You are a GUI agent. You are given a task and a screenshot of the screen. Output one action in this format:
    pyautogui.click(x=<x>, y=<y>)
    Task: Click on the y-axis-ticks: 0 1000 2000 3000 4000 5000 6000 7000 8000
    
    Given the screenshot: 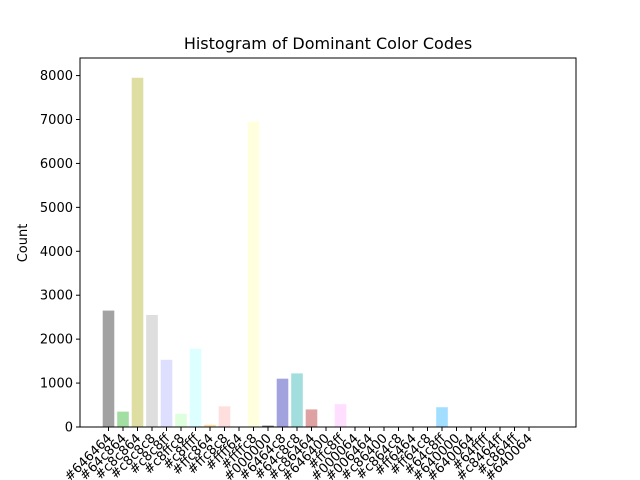 What is the action you would take?
    pyautogui.click(x=60, y=252)
    